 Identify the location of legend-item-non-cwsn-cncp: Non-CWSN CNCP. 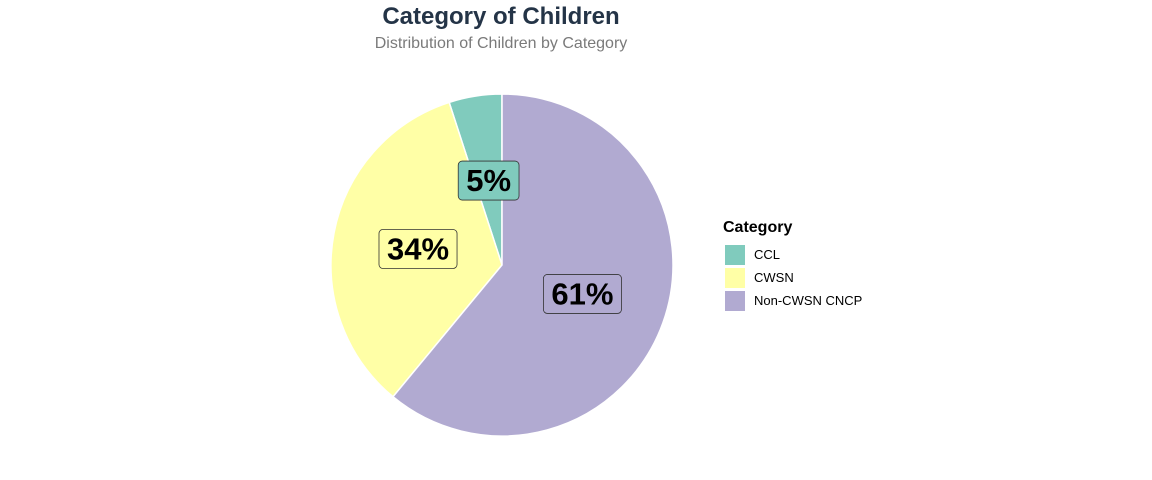
(792, 300).